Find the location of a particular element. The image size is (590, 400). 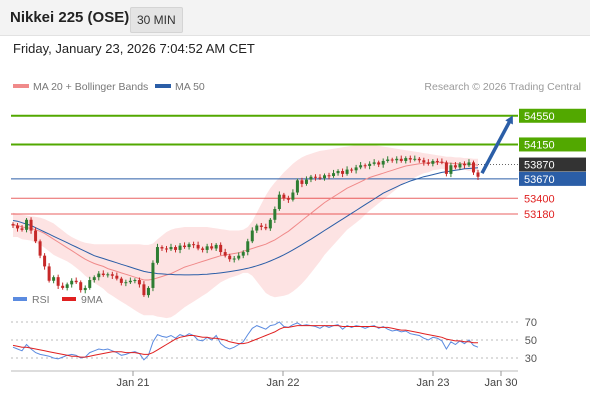

timeframe-button: 30 MIN is located at coordinates (156, 20).